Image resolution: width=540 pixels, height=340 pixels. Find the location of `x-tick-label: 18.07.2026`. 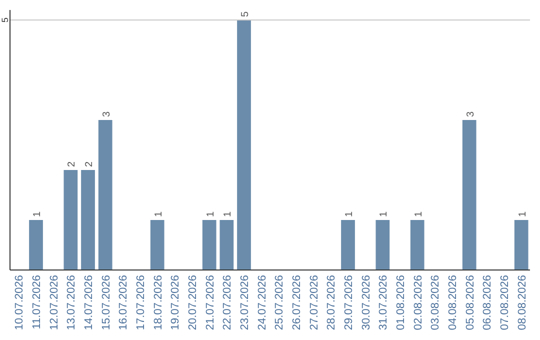

x-tick-label: 18.07.2026 is located at coordinates (158, 302).